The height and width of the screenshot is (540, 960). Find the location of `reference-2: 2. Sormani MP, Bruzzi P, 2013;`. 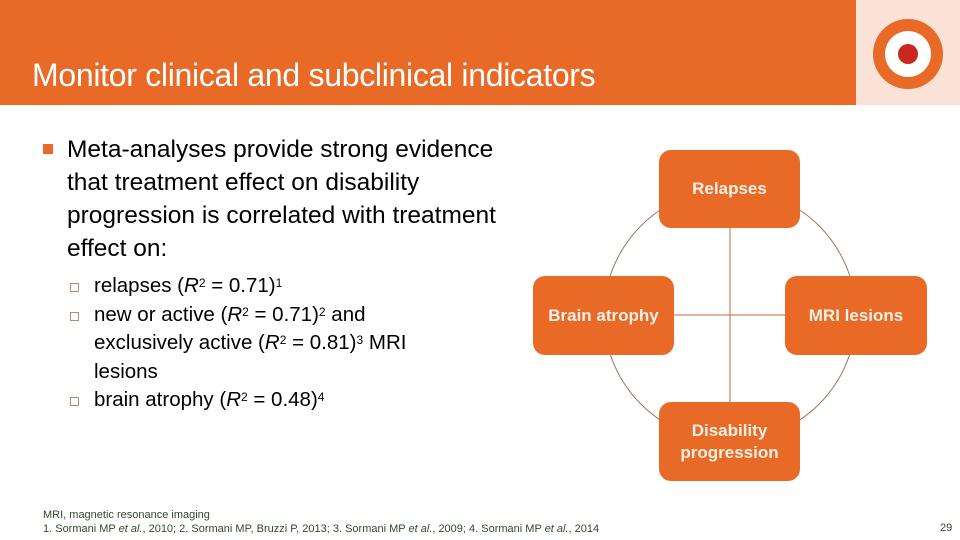

reference-2: 2. Sormani MP, Bruzzi P, 2013; is located at coordinates (256, 529).